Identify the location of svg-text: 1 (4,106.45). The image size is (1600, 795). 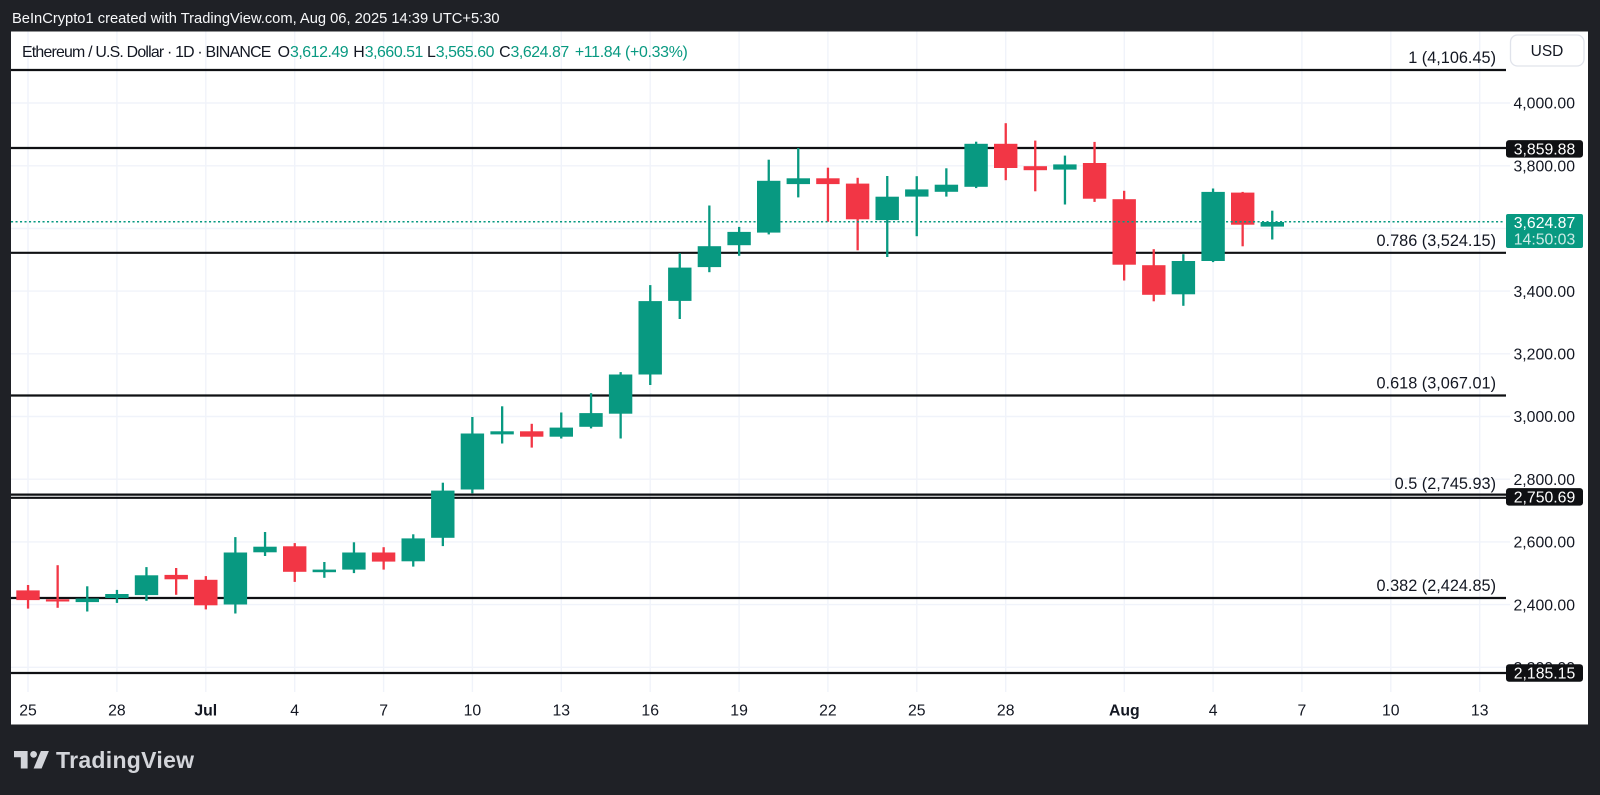
(1452, 58).